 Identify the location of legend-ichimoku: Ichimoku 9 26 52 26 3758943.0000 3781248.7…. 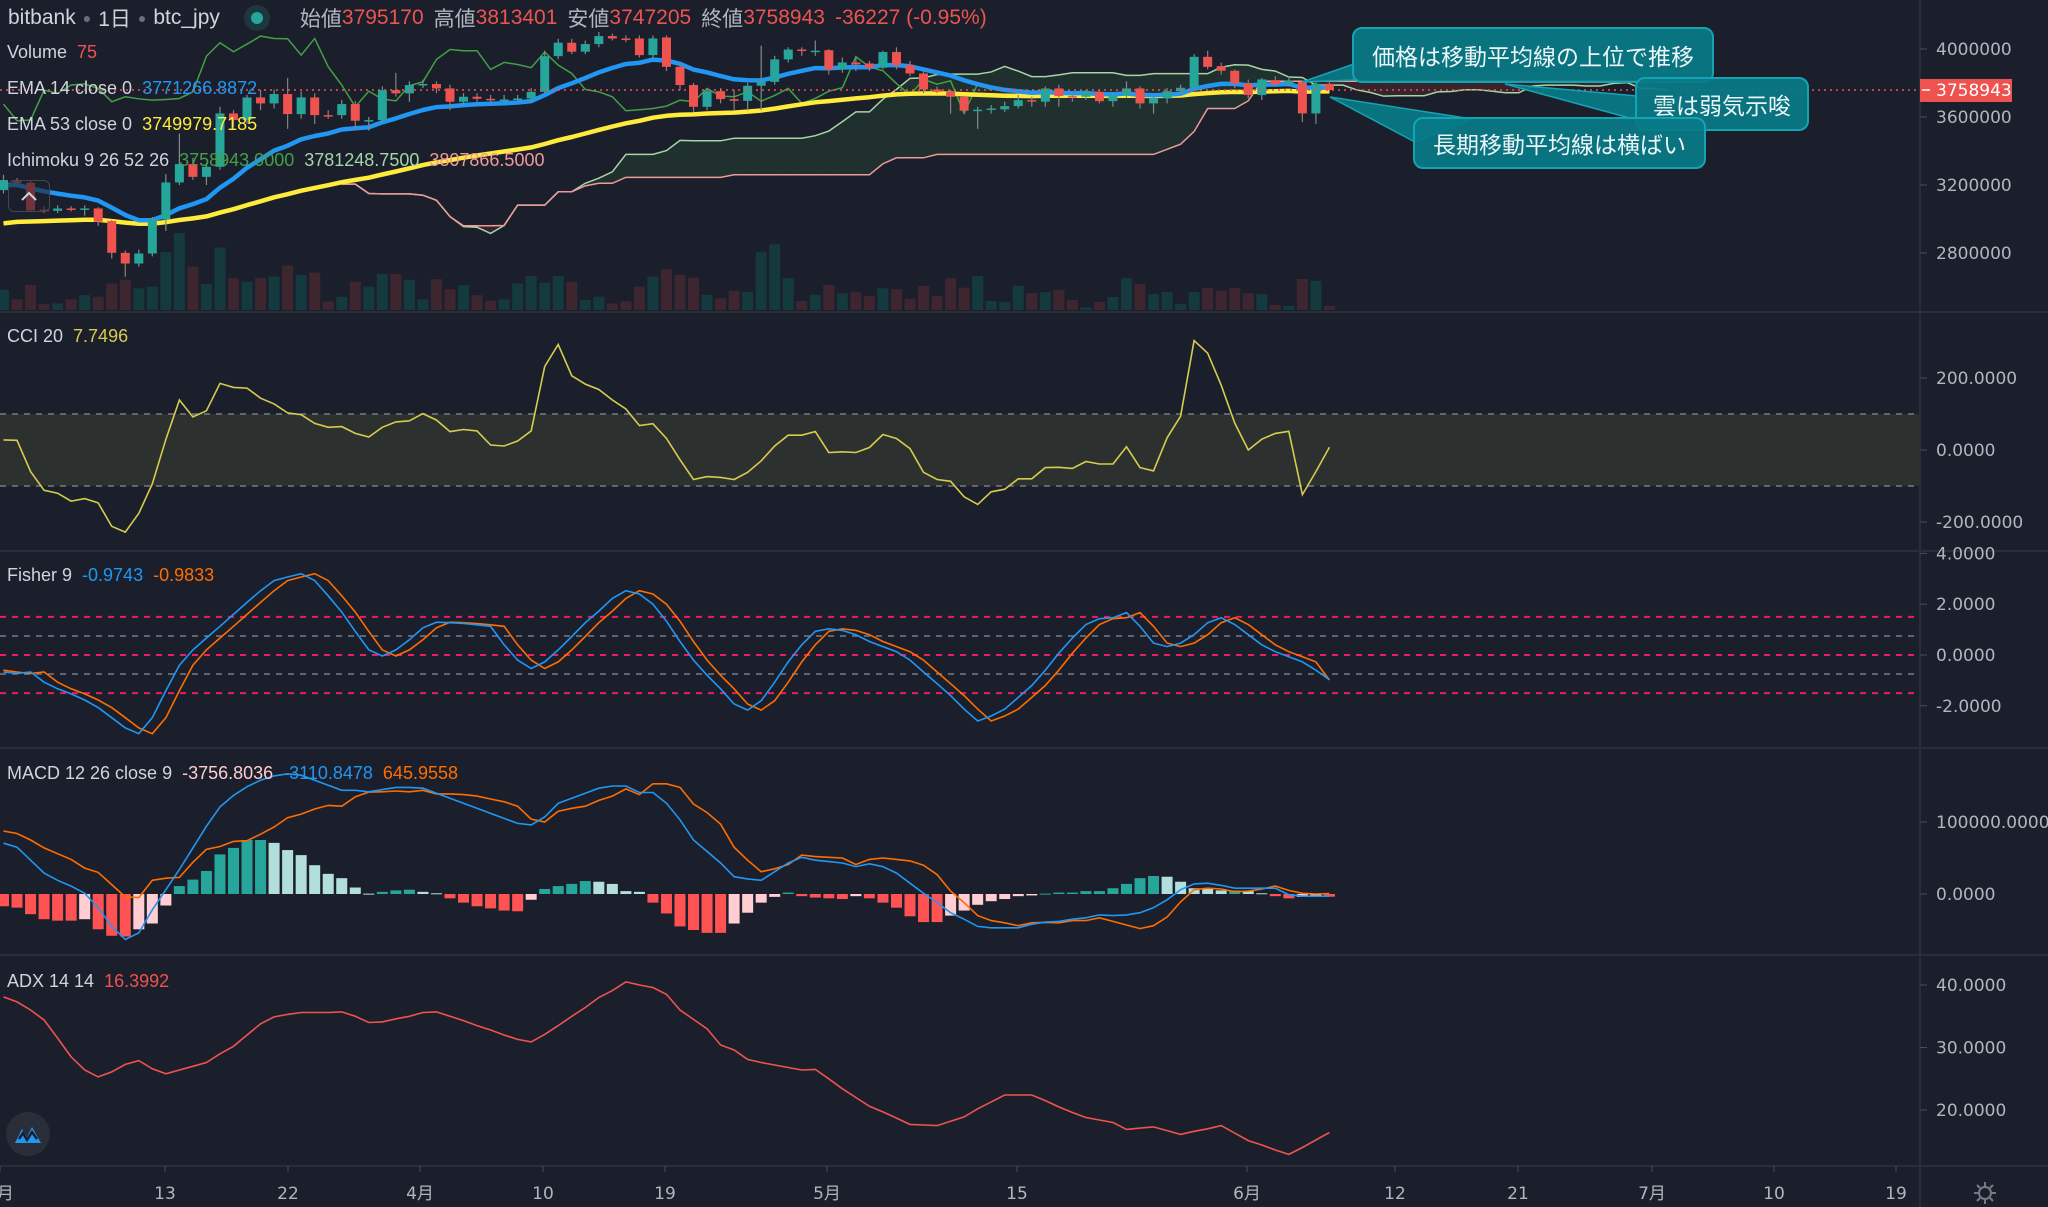
(280, 160).